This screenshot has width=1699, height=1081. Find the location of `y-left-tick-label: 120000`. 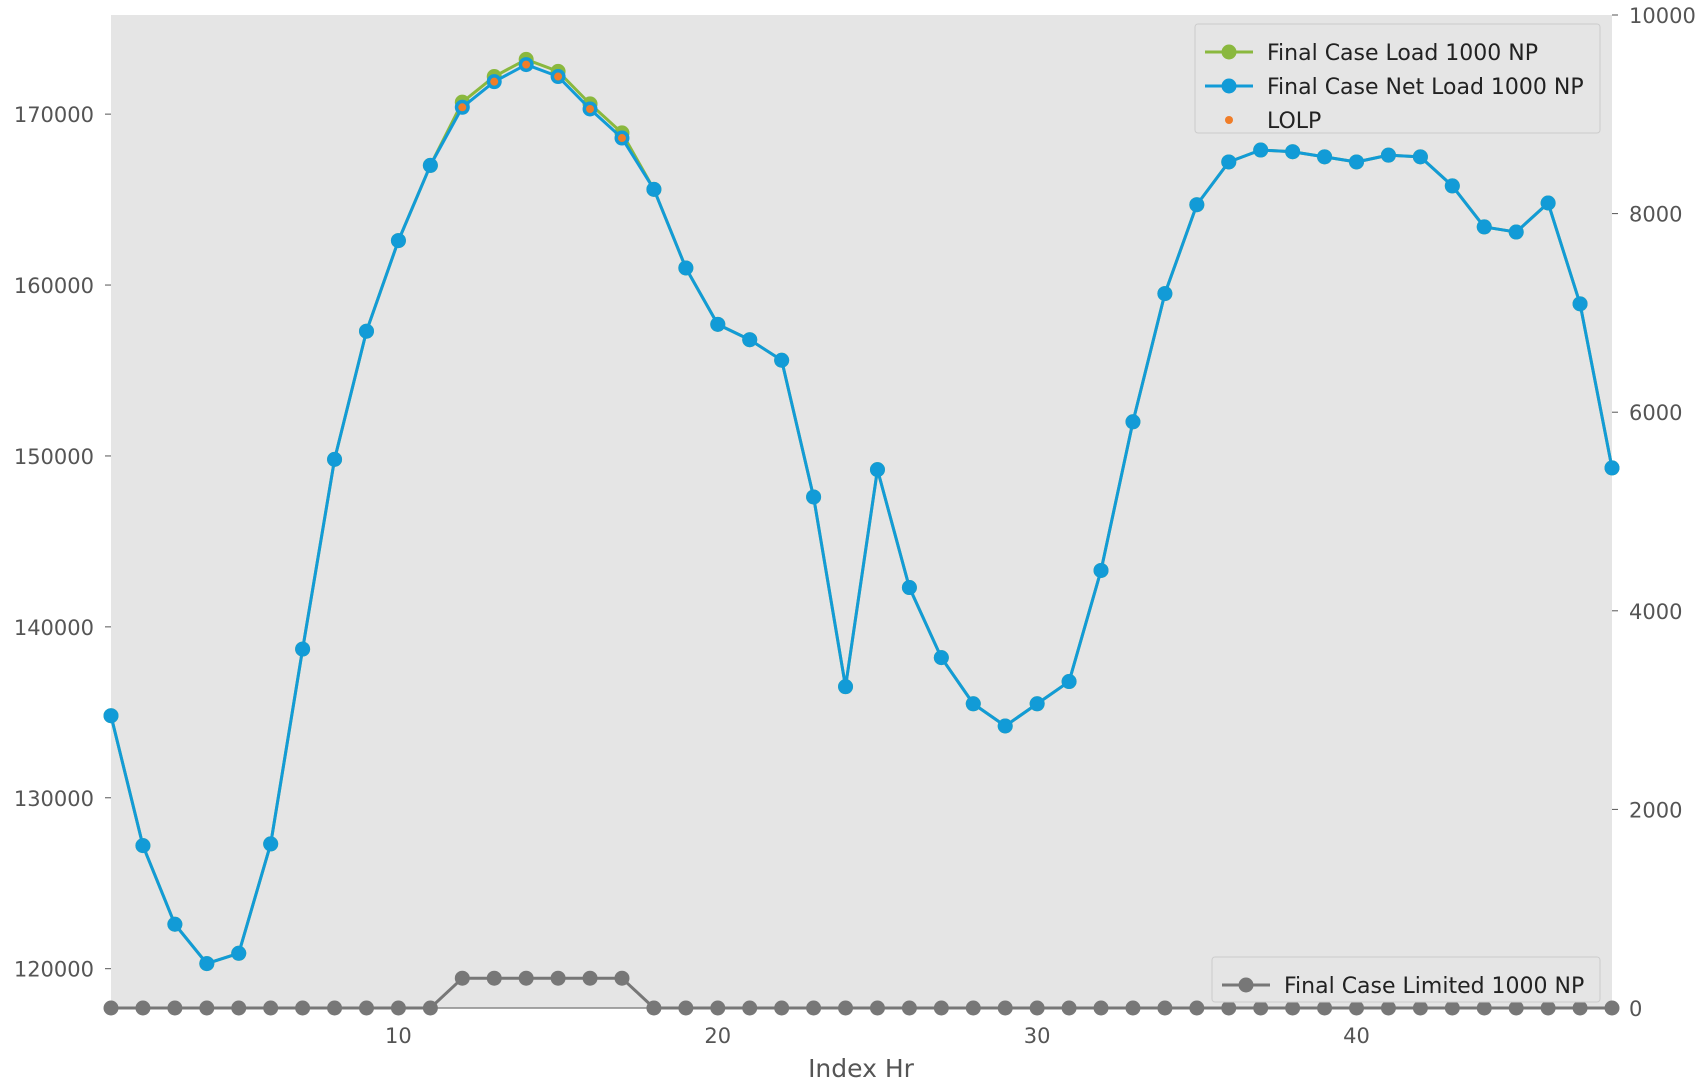

y-left-tick-label: 120000 is located at coordinates (54, 970).